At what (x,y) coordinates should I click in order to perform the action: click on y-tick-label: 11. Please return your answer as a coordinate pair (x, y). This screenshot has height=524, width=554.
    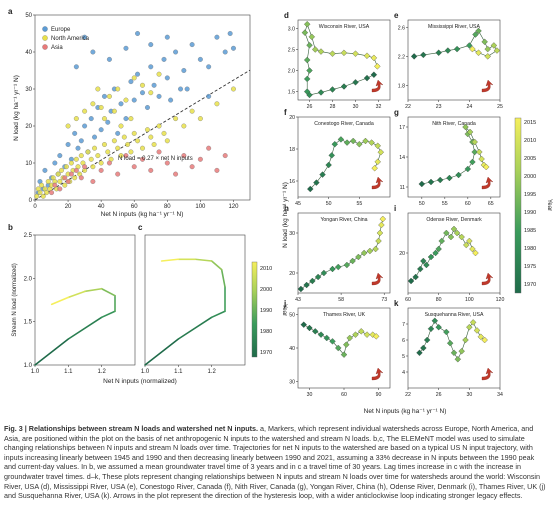
    Looking at the image, I should click on (402, 188).